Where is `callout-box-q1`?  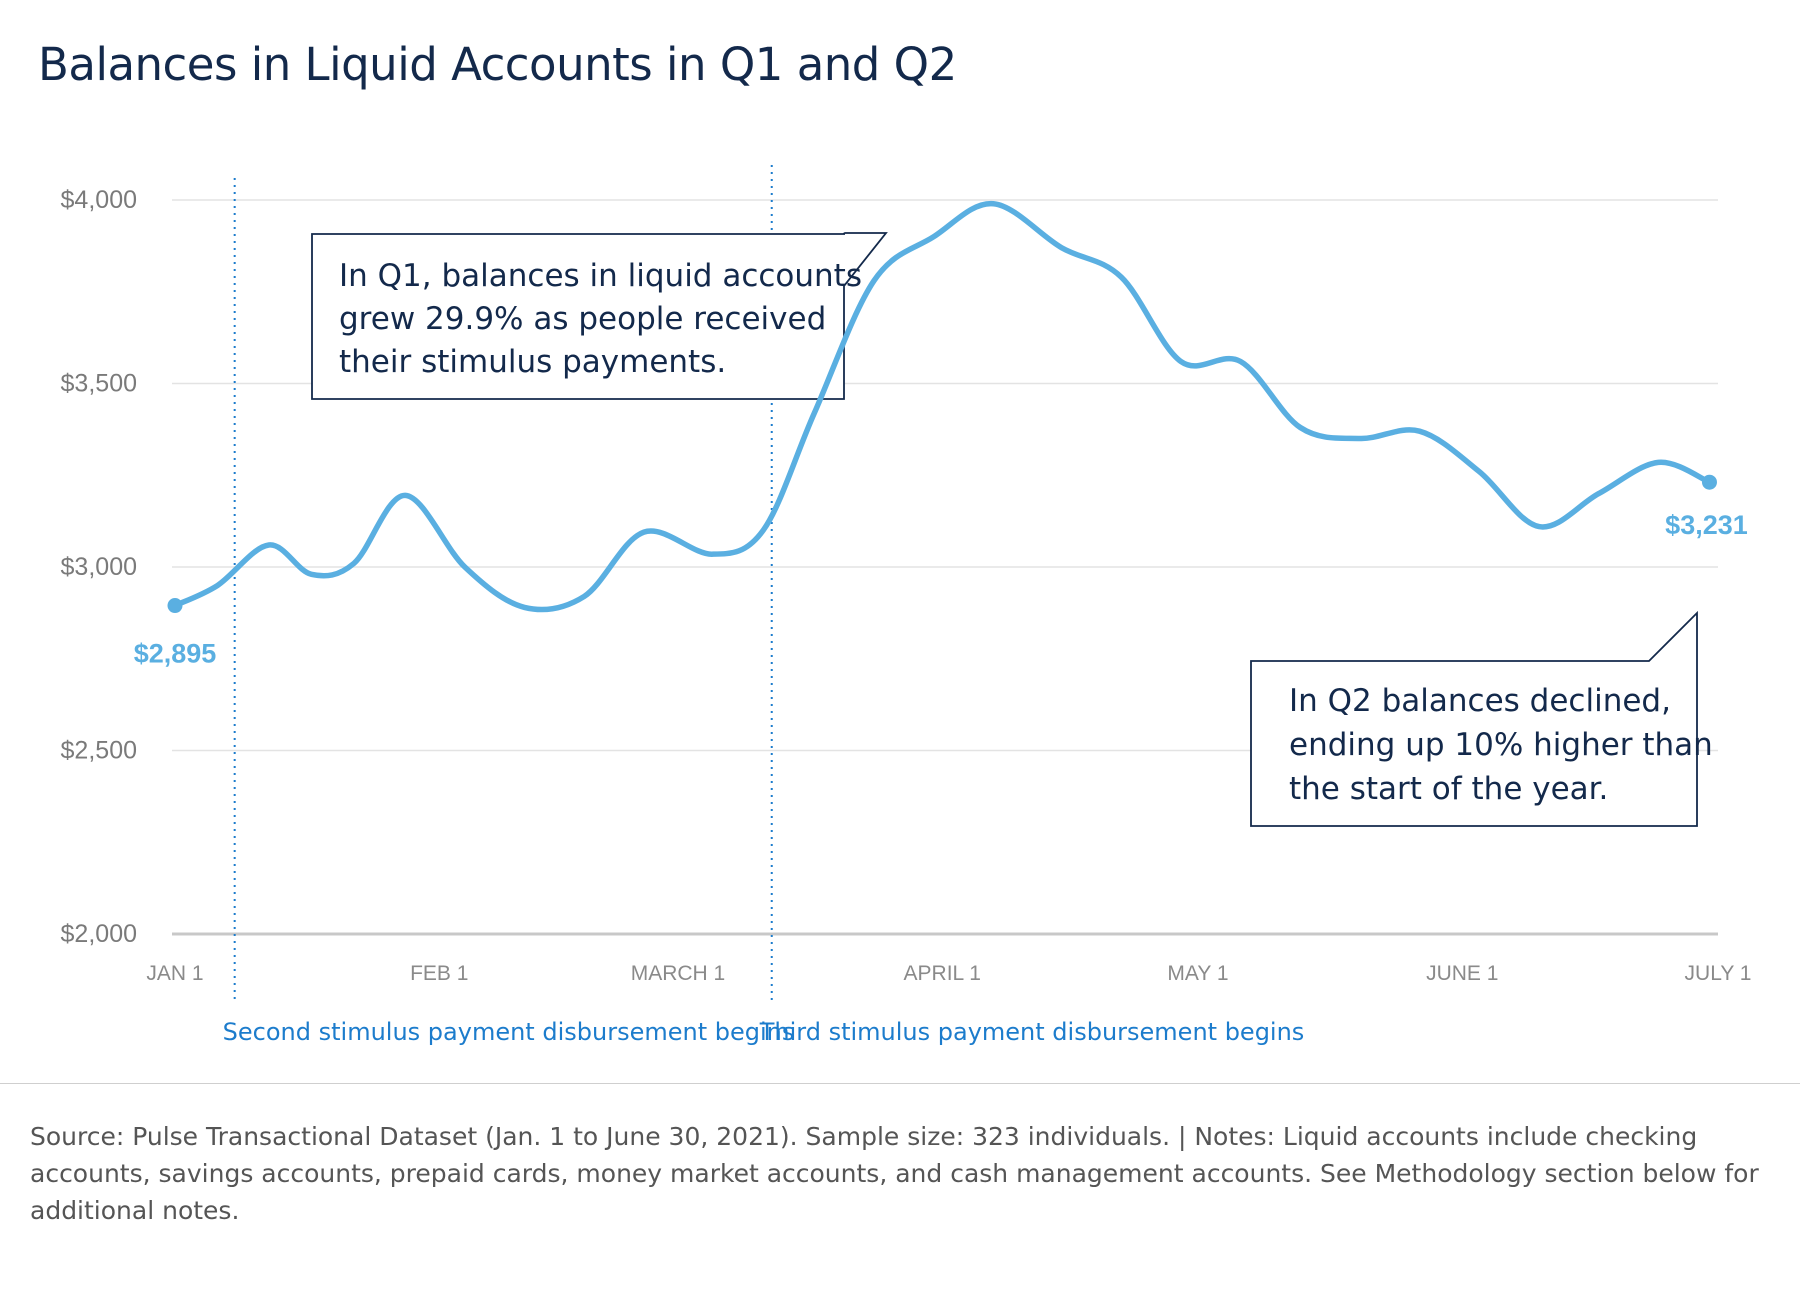
callout-box-q1 is located at coordinates (599, 316).